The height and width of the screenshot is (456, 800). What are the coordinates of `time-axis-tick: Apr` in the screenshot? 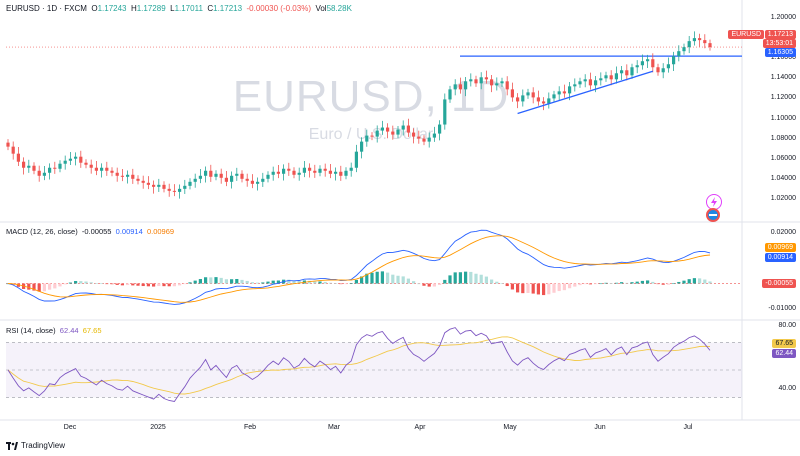 It's located at (420, 427).